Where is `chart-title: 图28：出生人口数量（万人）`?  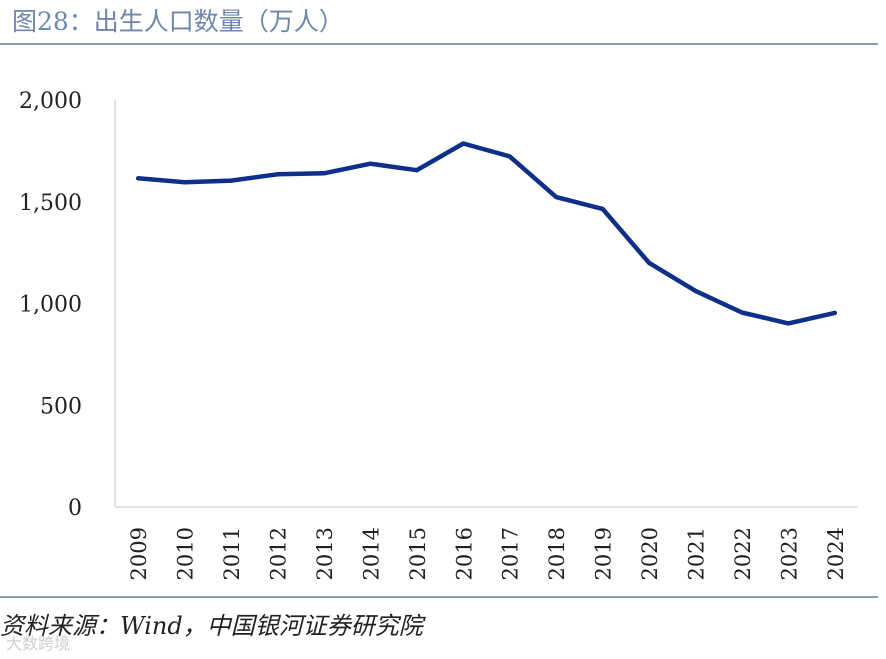 chart-title: 图28：出生人口数量（万人） is located at coordinates (178, 21).